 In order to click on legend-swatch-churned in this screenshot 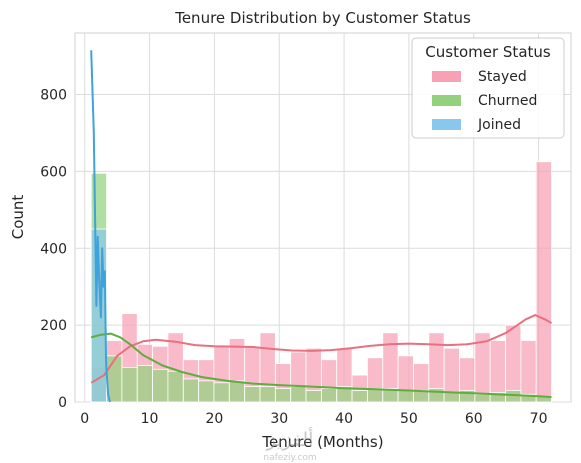, I will do `click(446, 100)`.